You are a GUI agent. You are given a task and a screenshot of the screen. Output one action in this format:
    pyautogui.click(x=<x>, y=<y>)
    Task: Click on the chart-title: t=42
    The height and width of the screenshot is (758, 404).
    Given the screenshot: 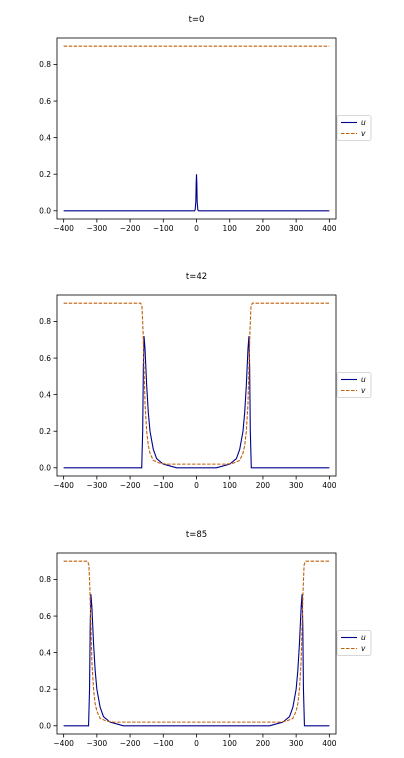 What is the action you would take?
    pyautogui.click(x=196, y=277)
    